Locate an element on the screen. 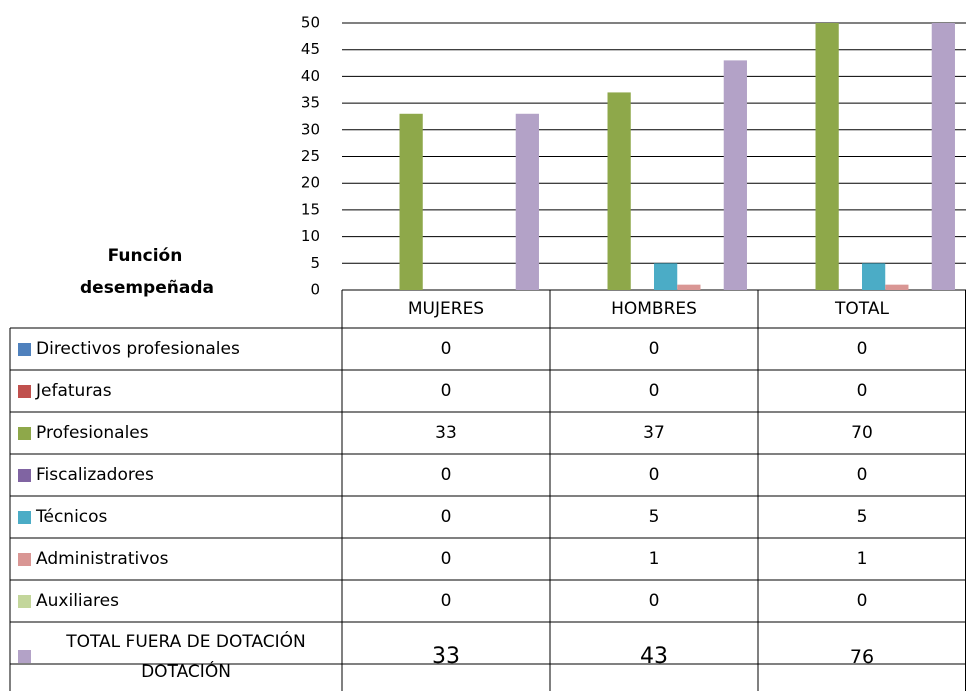 The width and height of the screenshot is (966, 691). y-tick-label: 30 is located at coordinates (310, 129).